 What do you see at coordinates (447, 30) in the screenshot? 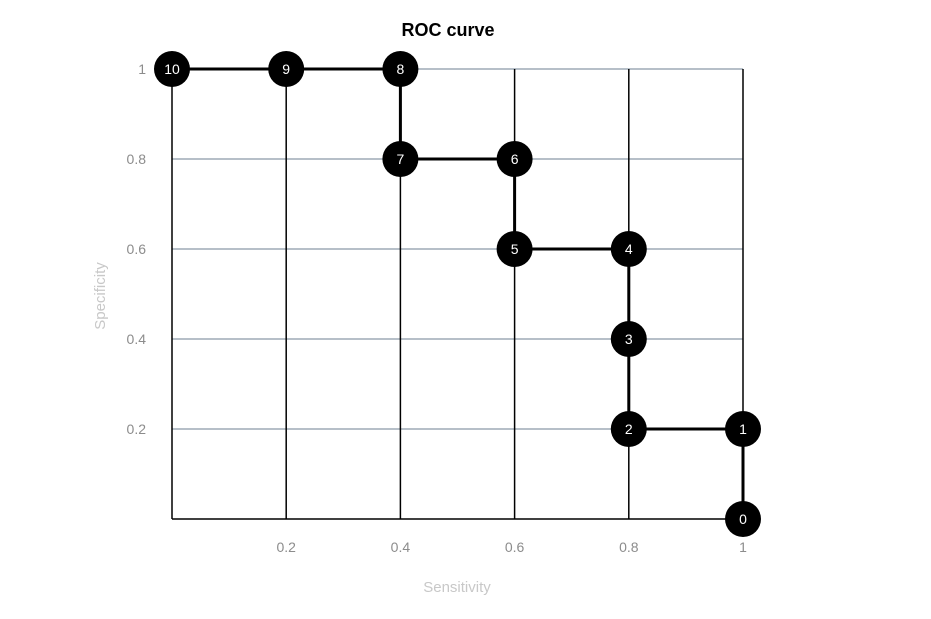
I see `chart-title: ROC curve` at bounding box center [447, 30].